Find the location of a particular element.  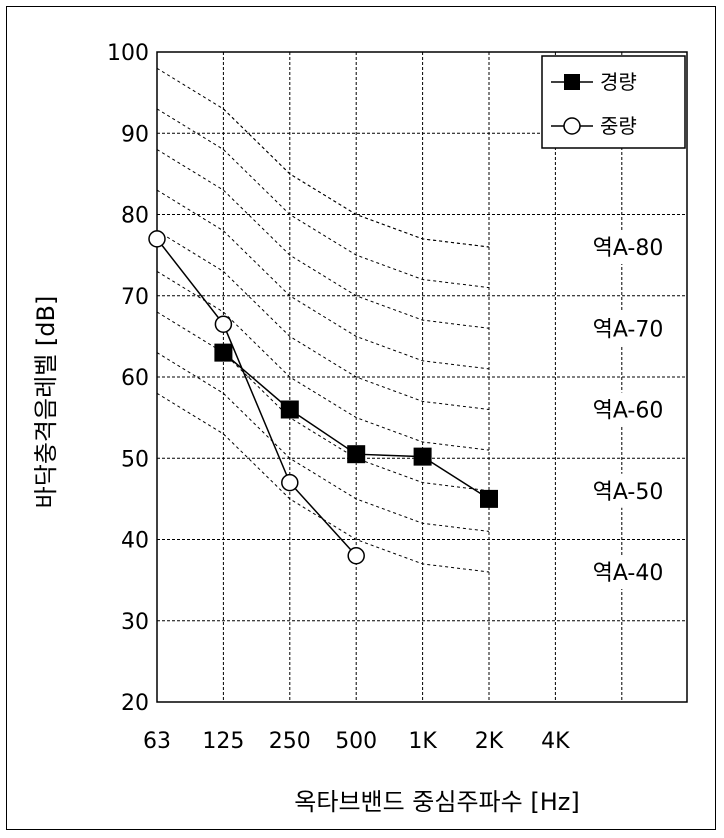

reference-curve-label: 역A-80 is located at coordinates (628, 248).